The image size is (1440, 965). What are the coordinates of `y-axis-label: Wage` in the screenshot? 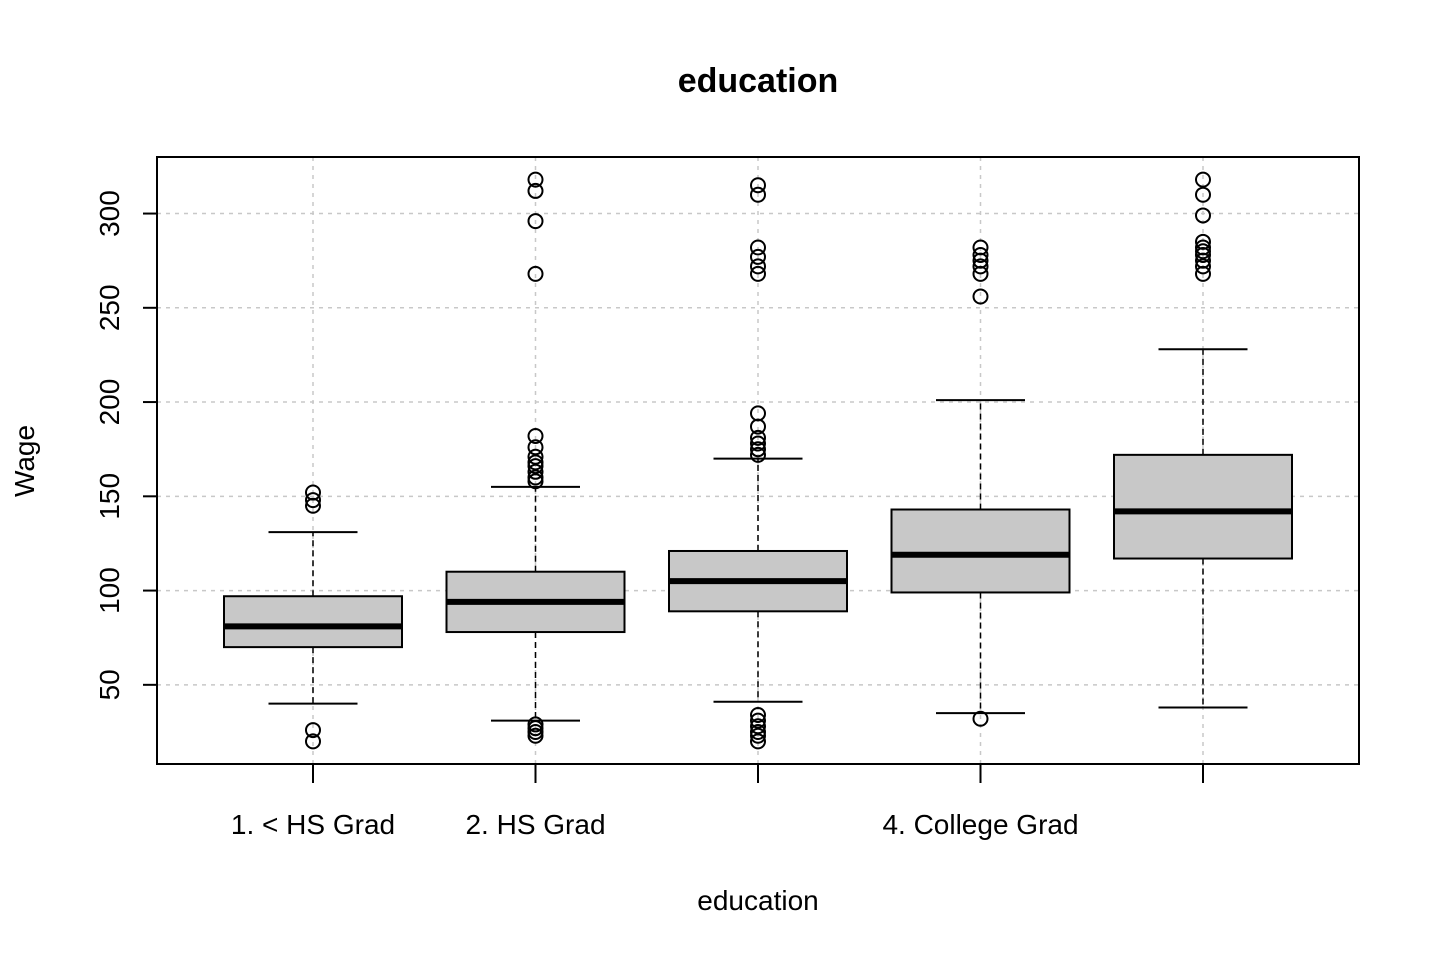 It's located at (24, 461).